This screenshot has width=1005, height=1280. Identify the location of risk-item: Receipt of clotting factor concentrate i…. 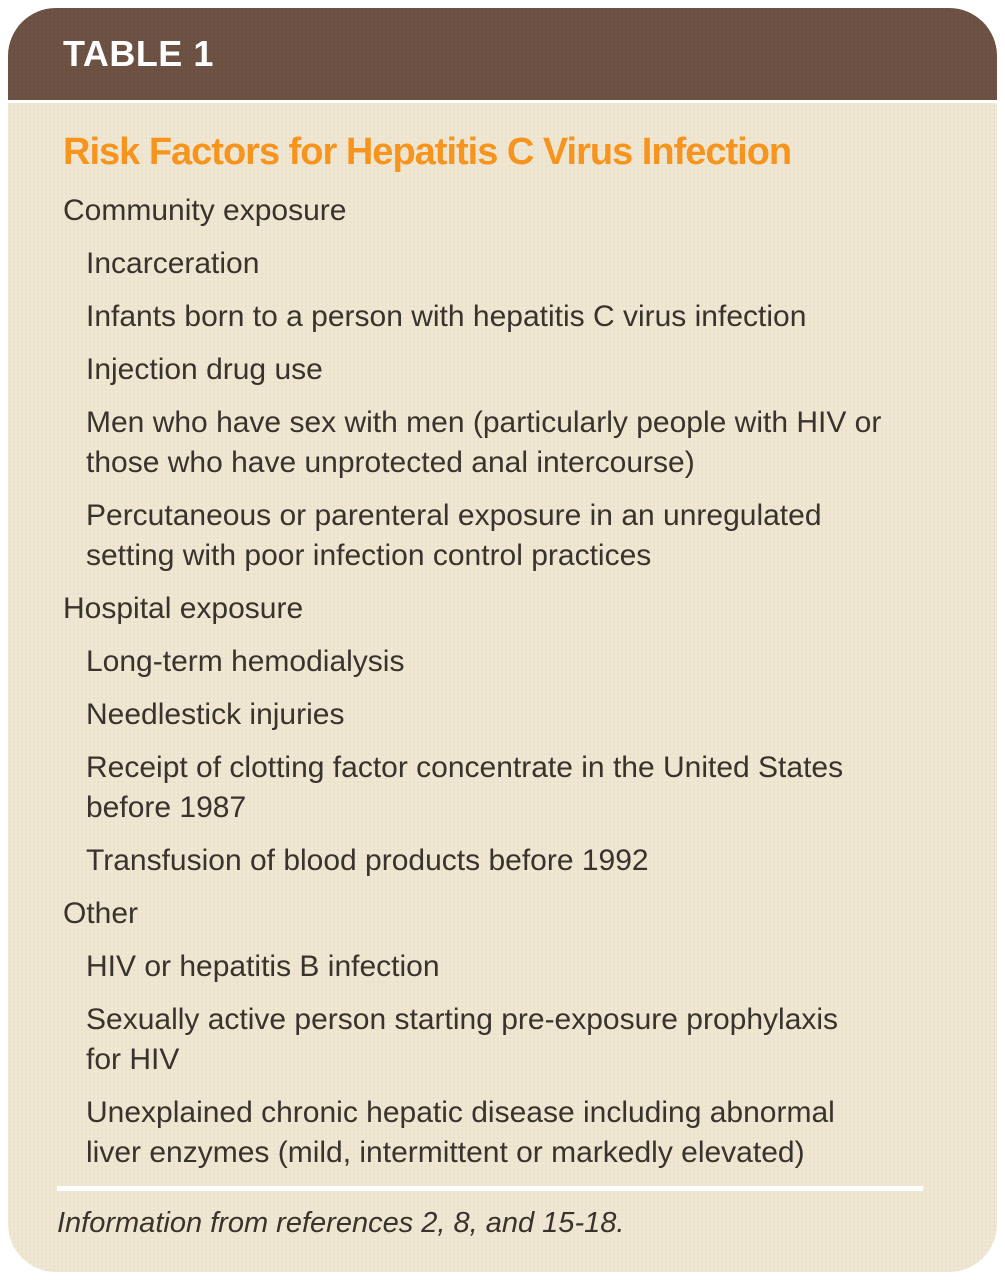
(465, 787).